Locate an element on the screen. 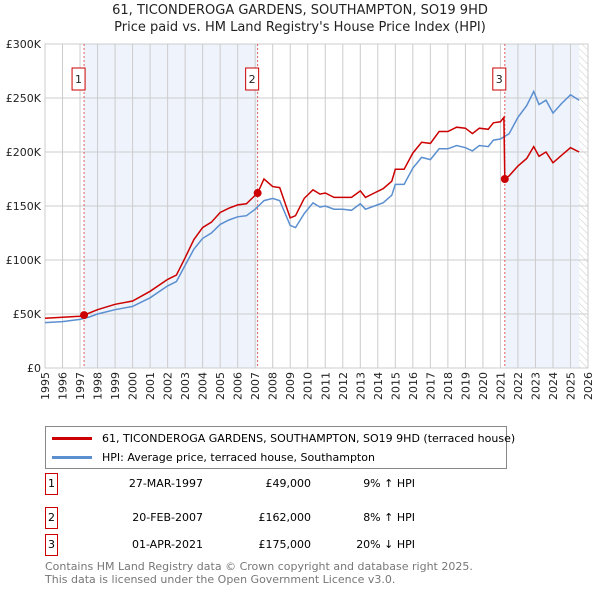 The image size is (600, 590). legend-swatch-hpi is located at coordinates (72, 457).